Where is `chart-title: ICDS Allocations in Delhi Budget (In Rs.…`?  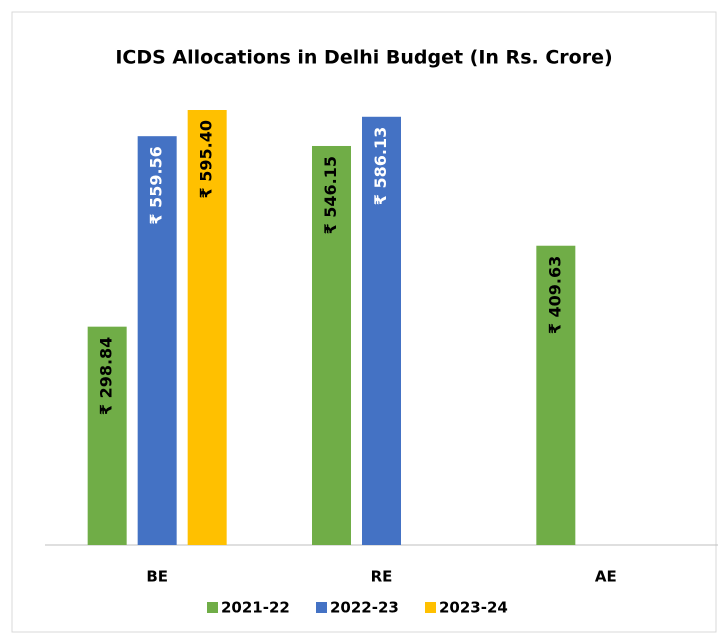
chart-title: ICDS Allocations in Delhi Budget (In Rs.… is located at coordinates (363, 58).